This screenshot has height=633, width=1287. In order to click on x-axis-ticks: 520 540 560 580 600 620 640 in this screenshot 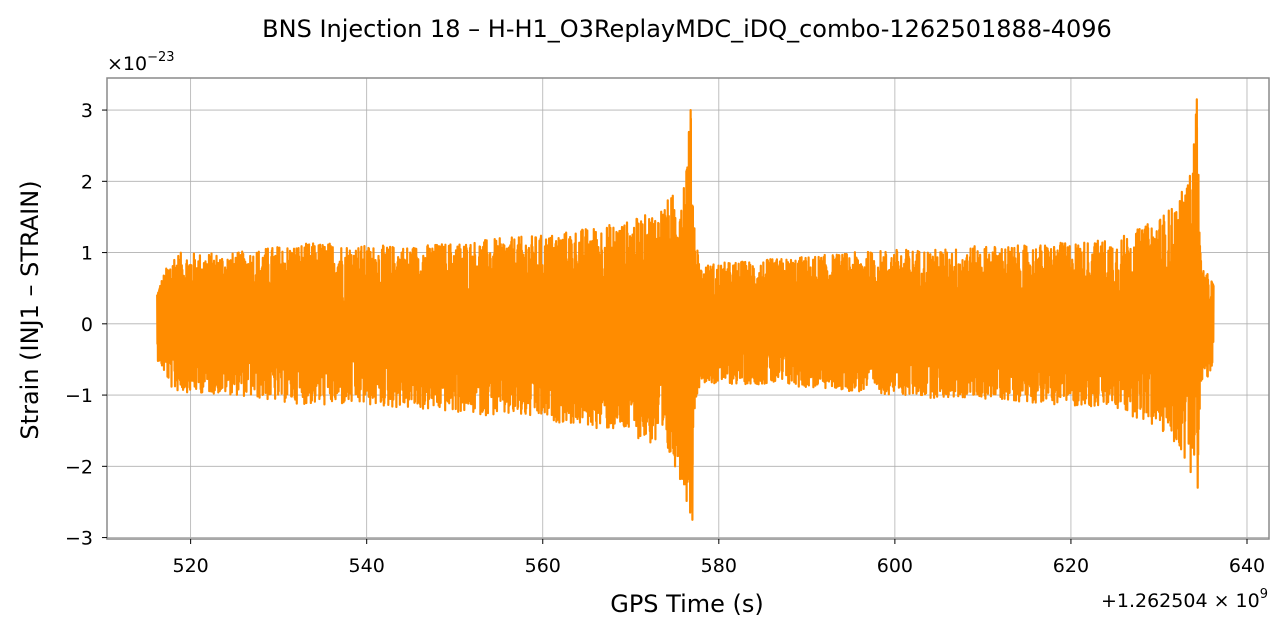, I will do `click(718, 558)`.